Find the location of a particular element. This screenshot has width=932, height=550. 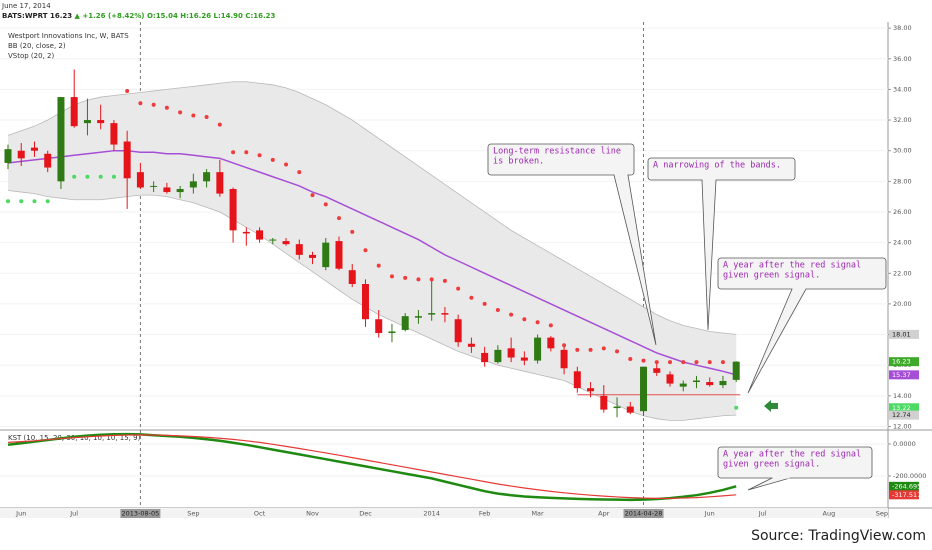

last-value-label: 13.22 is located at coordinates (901, 408).